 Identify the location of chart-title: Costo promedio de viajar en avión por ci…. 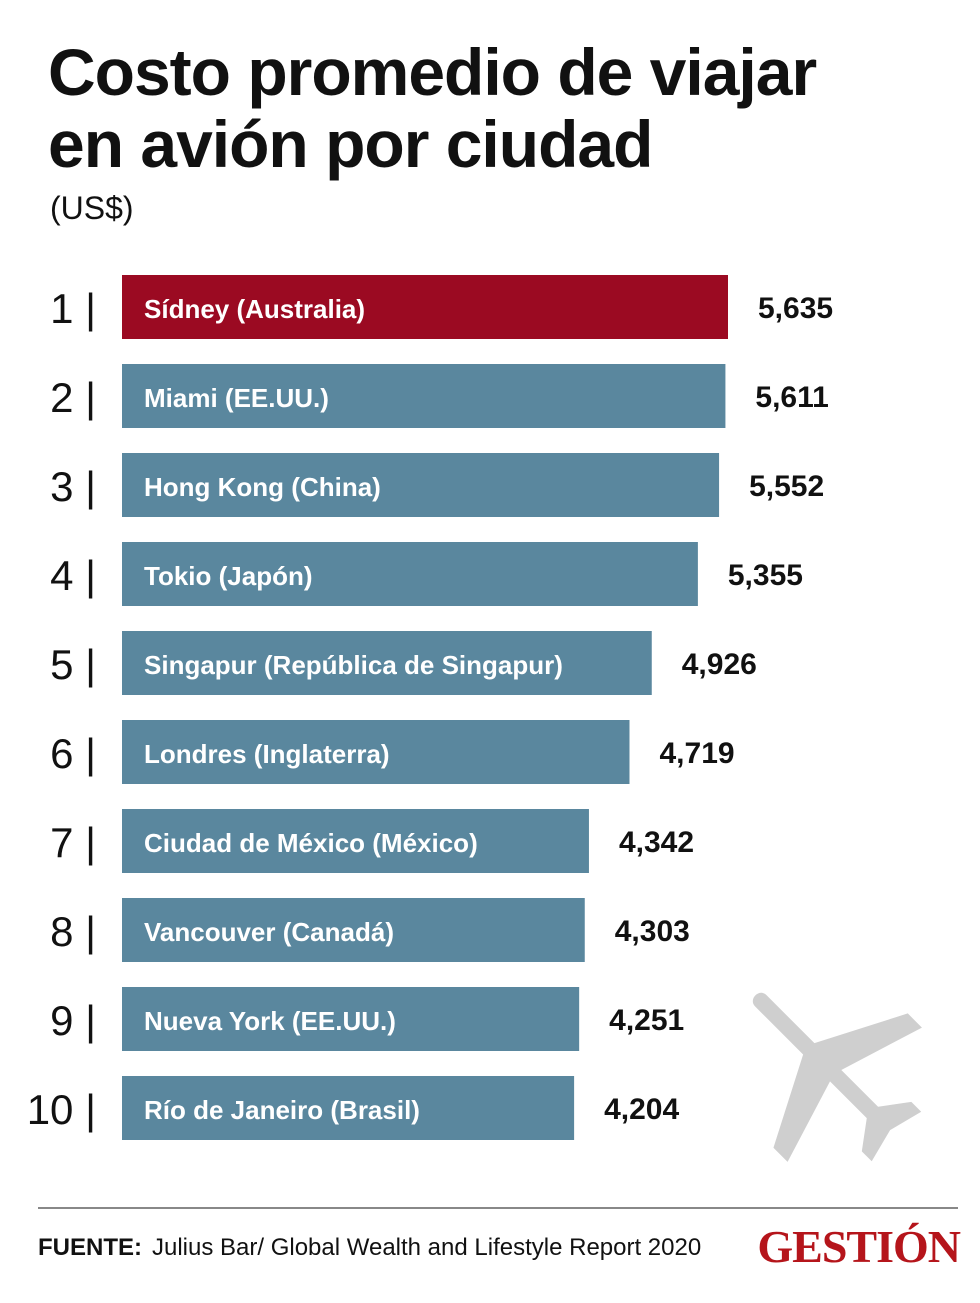
(498, 108).